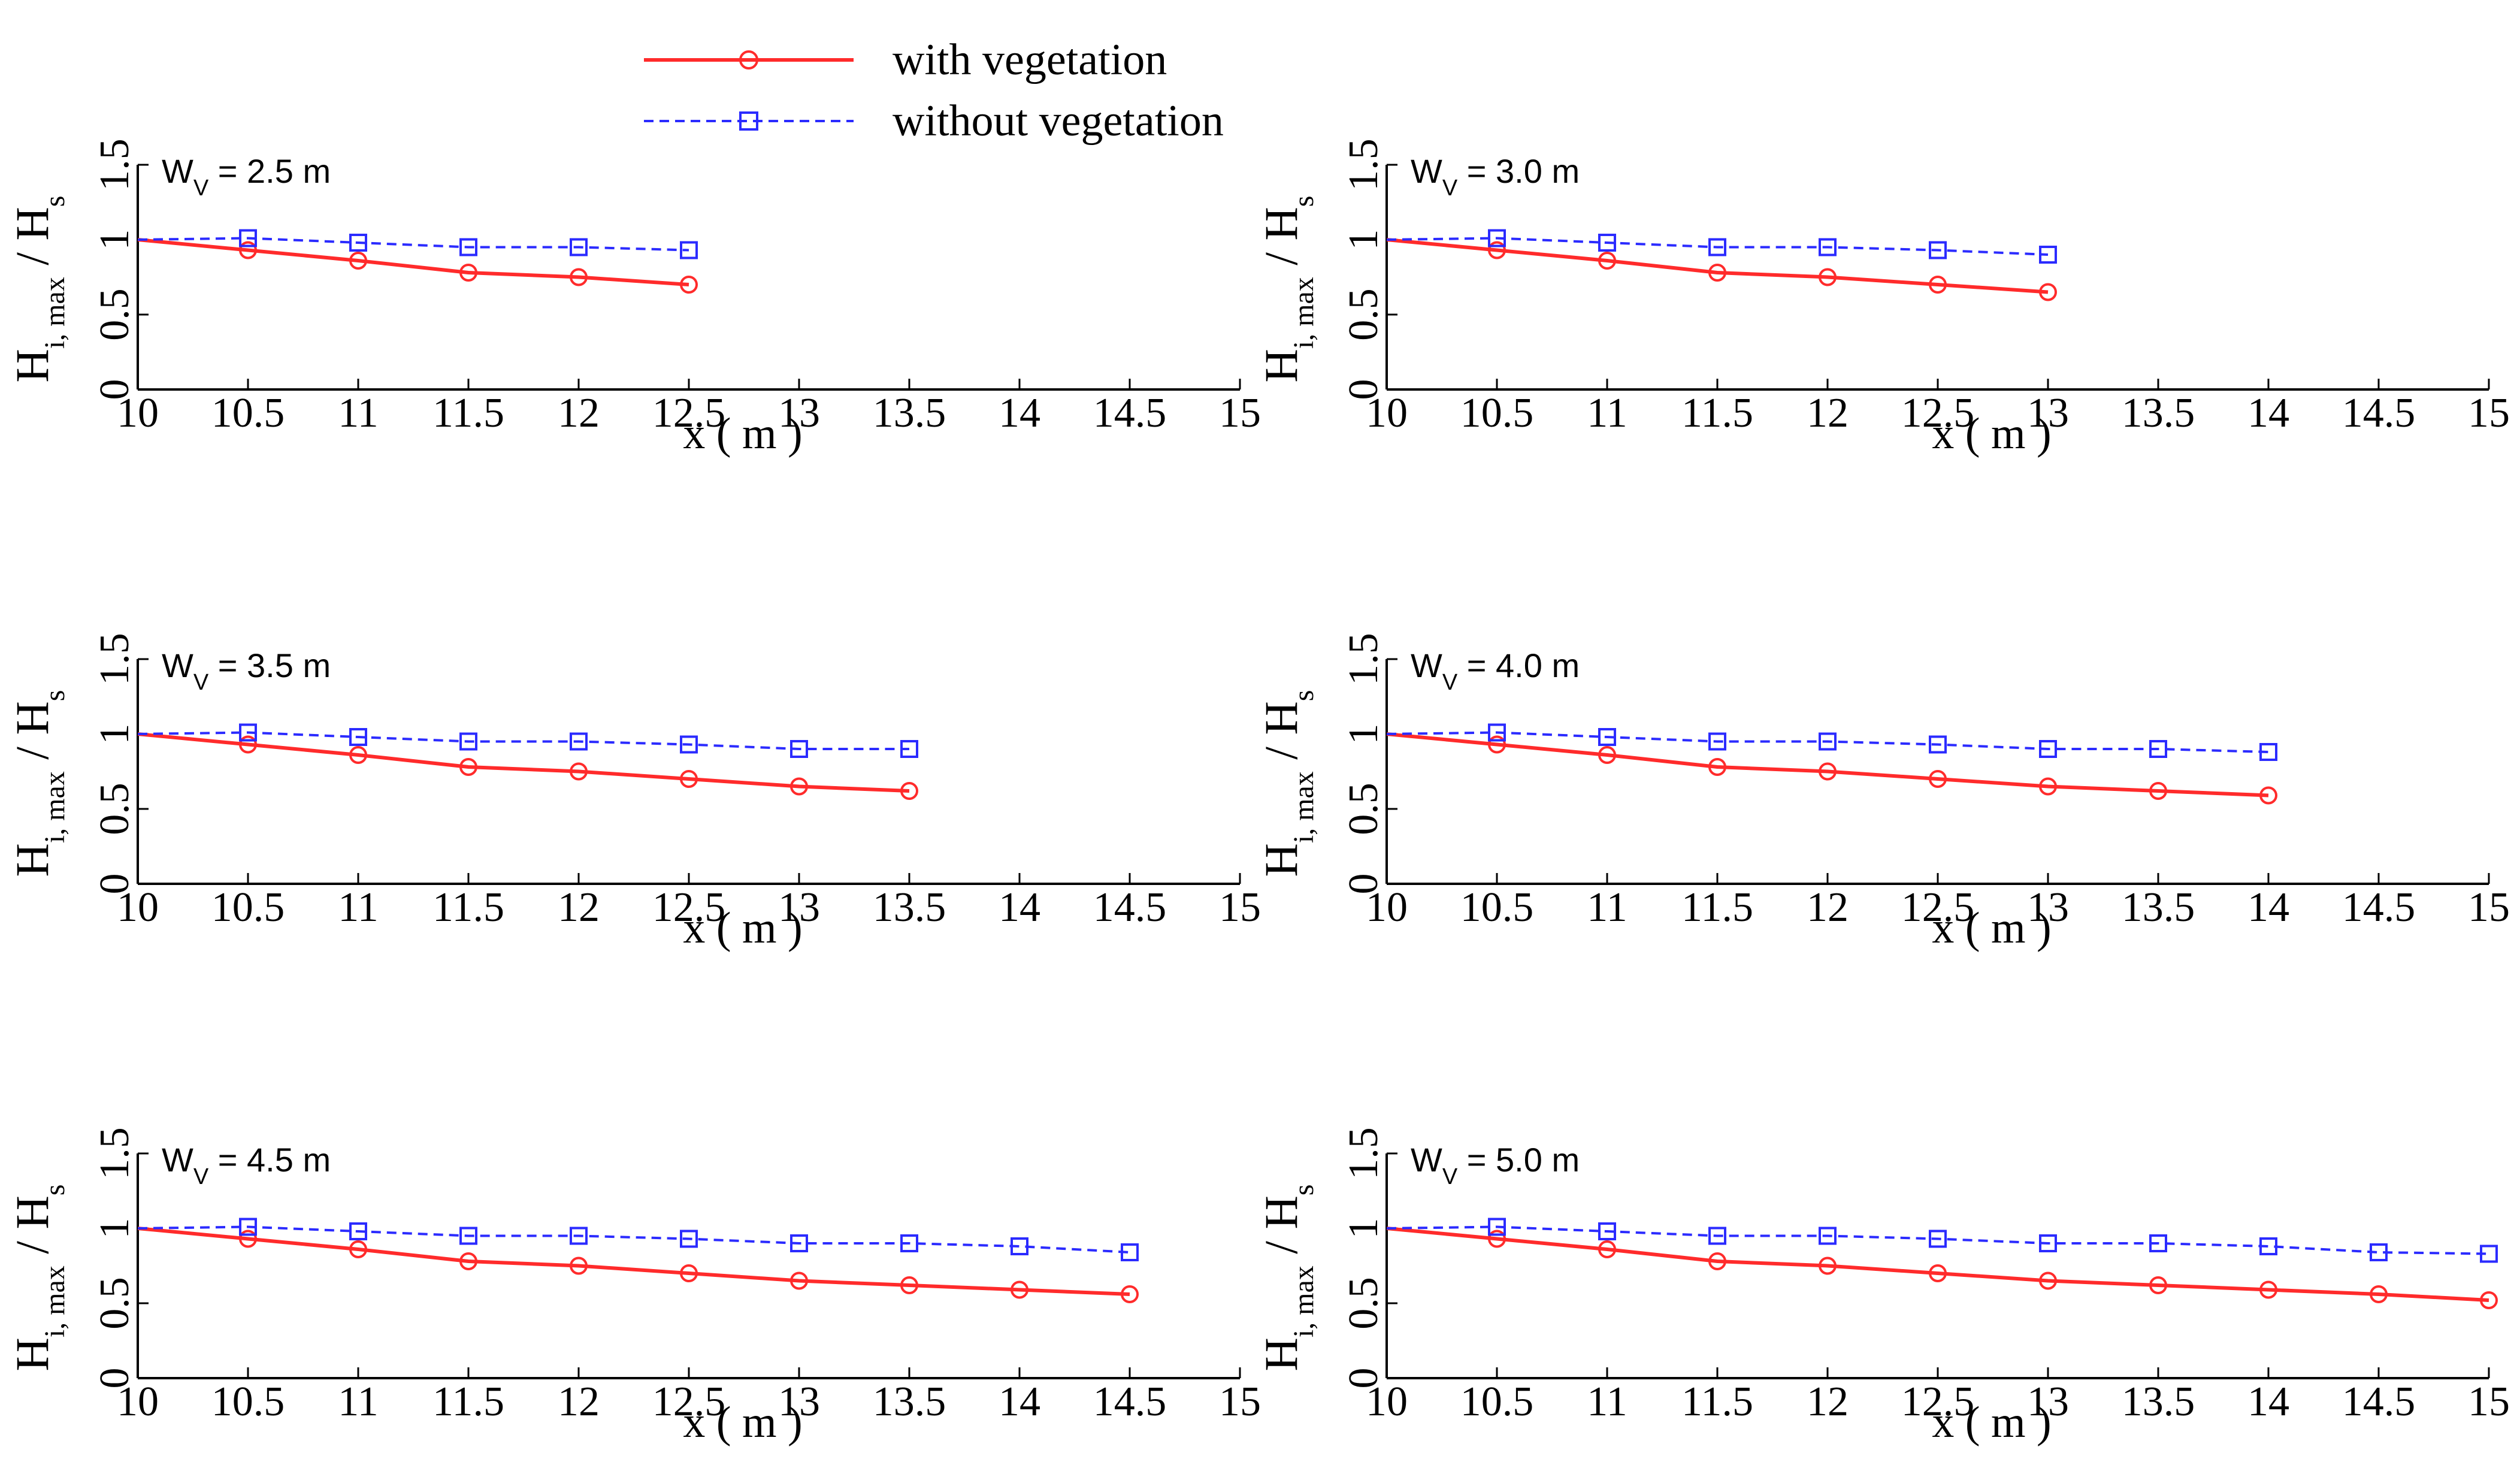 The width and height of the screenshot is (2520, 1483). Describe the element at coordinates (358, 1402) in the screenshot. I see `x-tick-label: 11` at that location.